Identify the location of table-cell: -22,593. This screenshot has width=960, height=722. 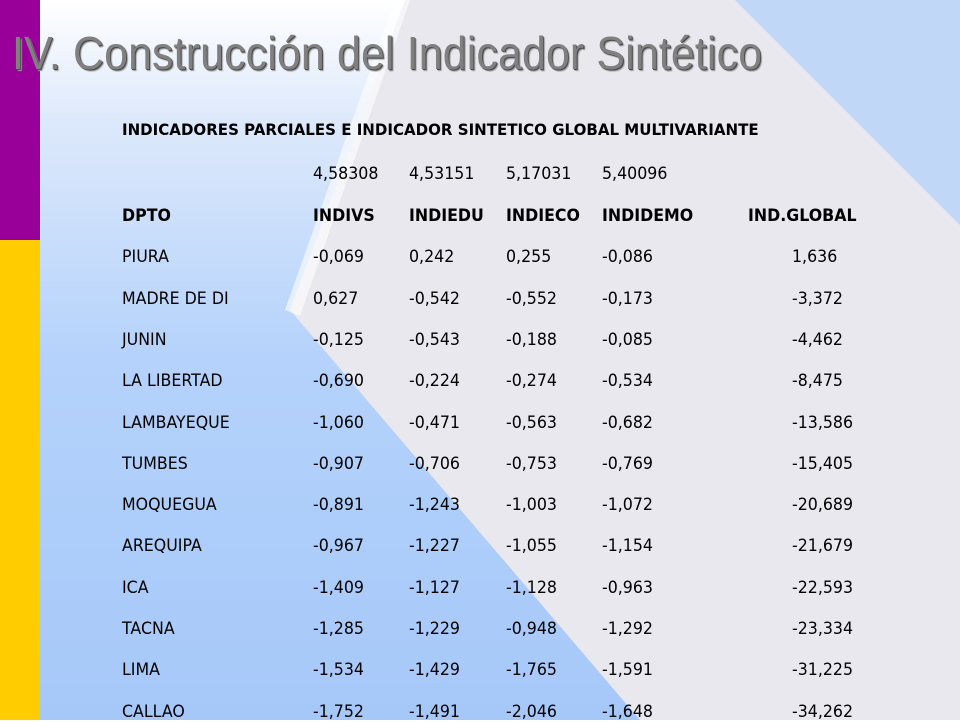
(823, 588).